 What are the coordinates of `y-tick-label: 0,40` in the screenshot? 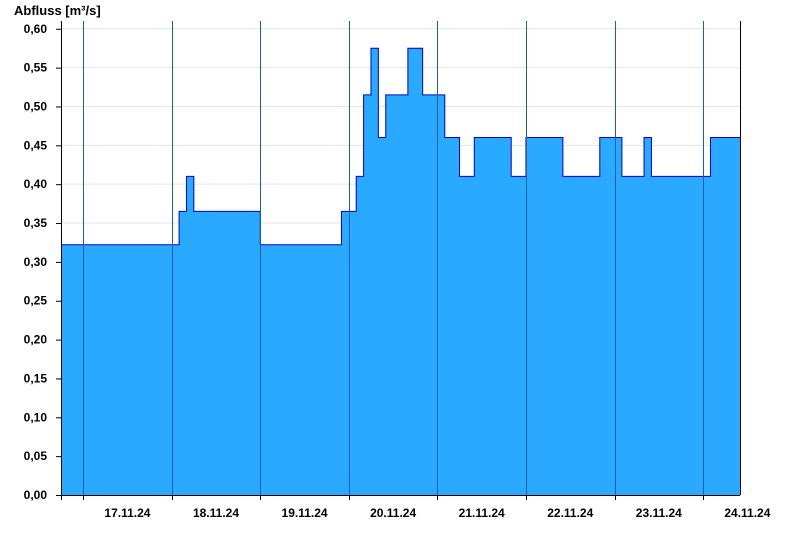 It's located at (36, 184).